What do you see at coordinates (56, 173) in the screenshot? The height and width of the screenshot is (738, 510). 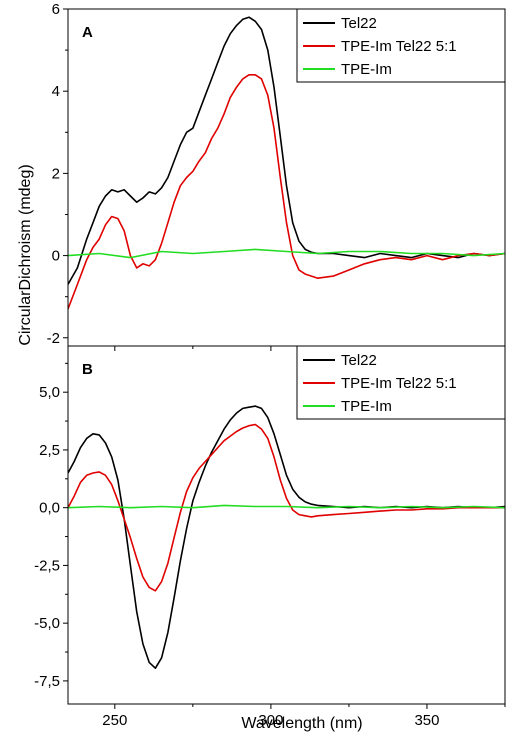 I see `panel-a-y-tick-label: 2` at bounding box center [56, 173].